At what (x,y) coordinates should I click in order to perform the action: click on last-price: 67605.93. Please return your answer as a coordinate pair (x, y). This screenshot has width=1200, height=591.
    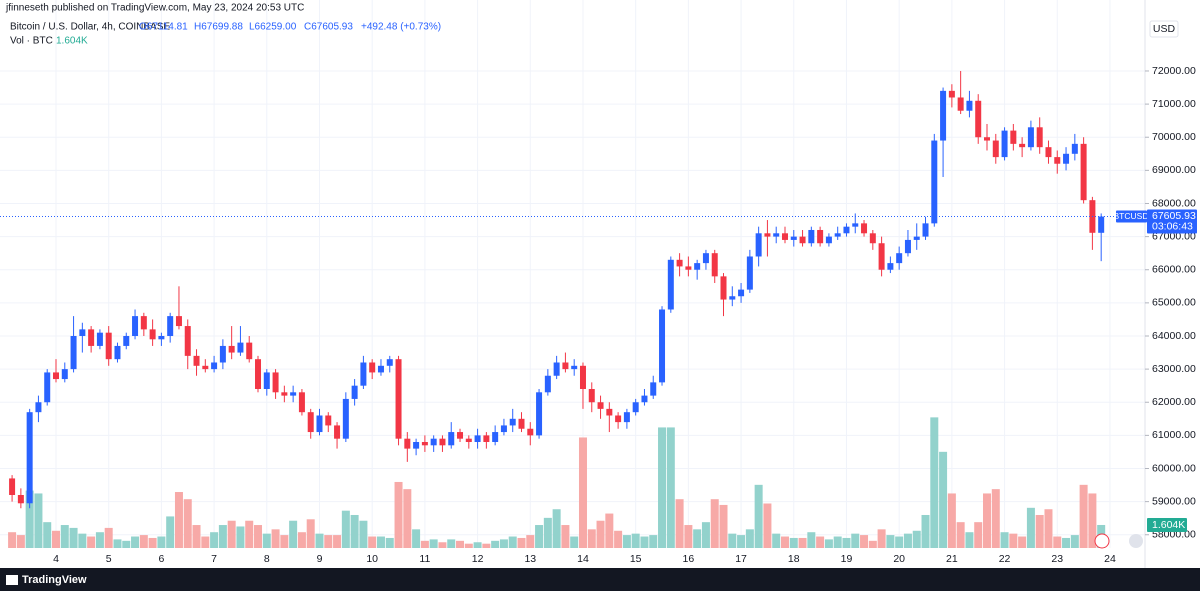
    Looking at the image, I should click on (1174, 216).